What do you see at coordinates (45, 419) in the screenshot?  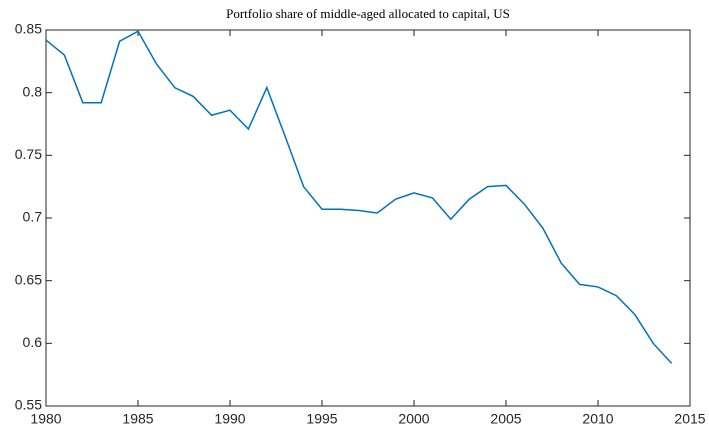 I see `x-tick-label: 1980` at bounding box center [45, 419].